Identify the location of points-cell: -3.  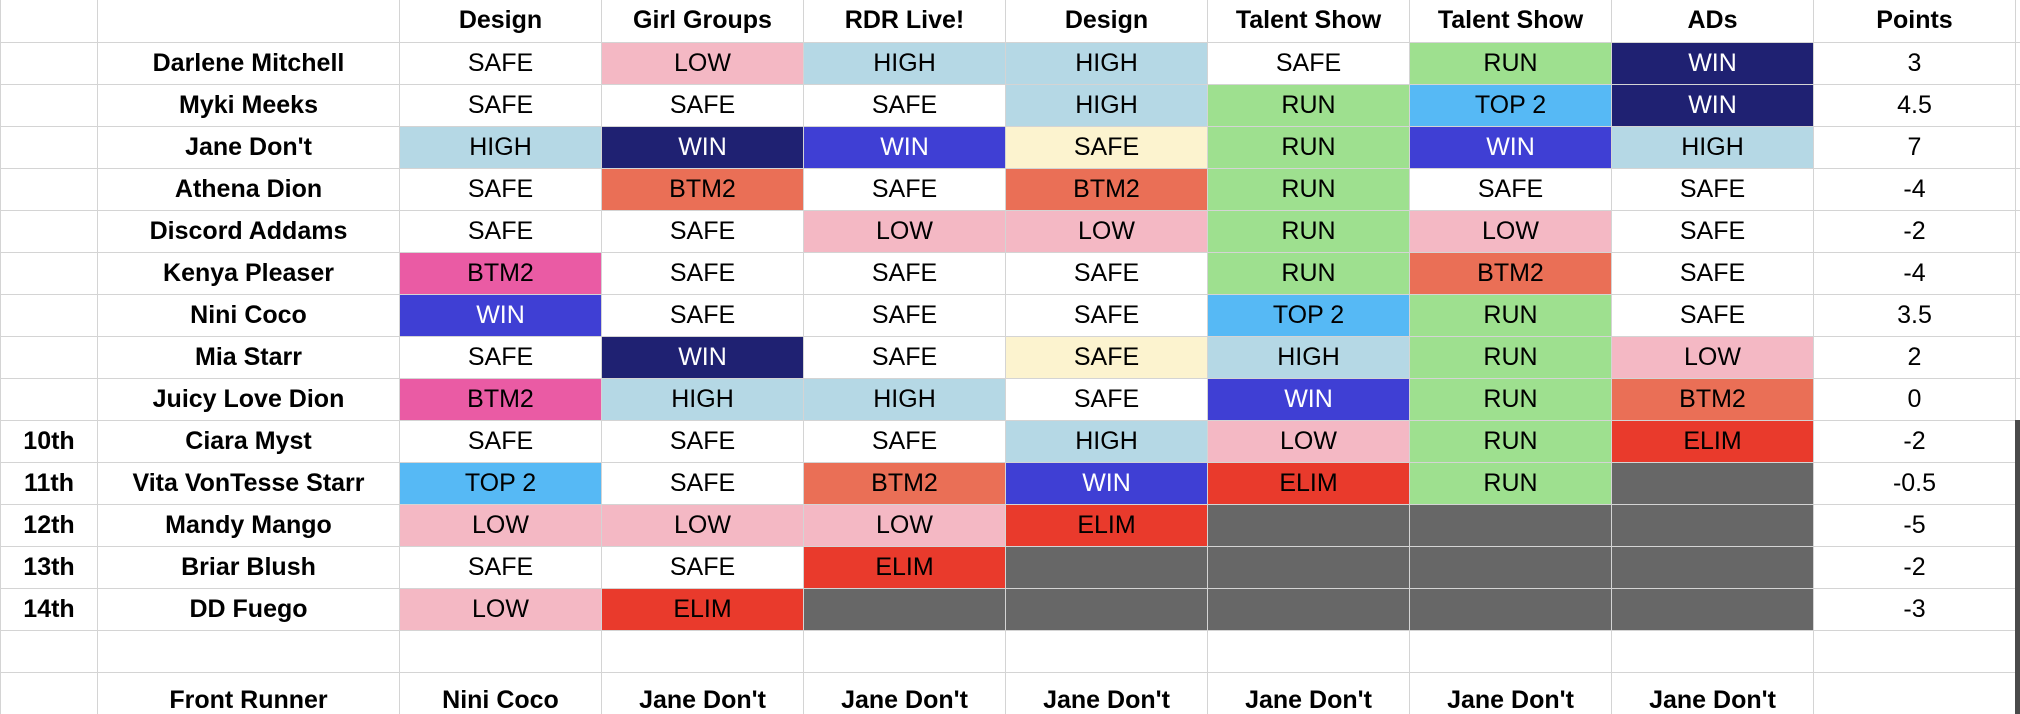
(1914, 609).